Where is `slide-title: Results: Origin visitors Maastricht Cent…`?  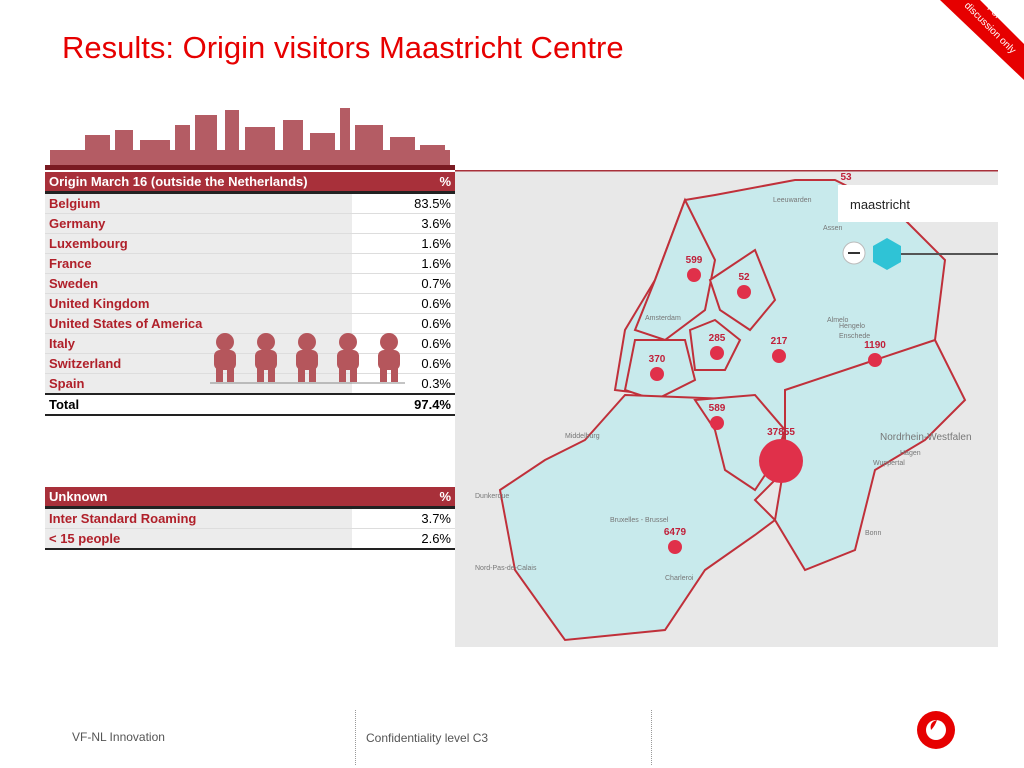 slide-title: Results: Origin visitors Maastricht Cent… is located at coordinates (343, 47).